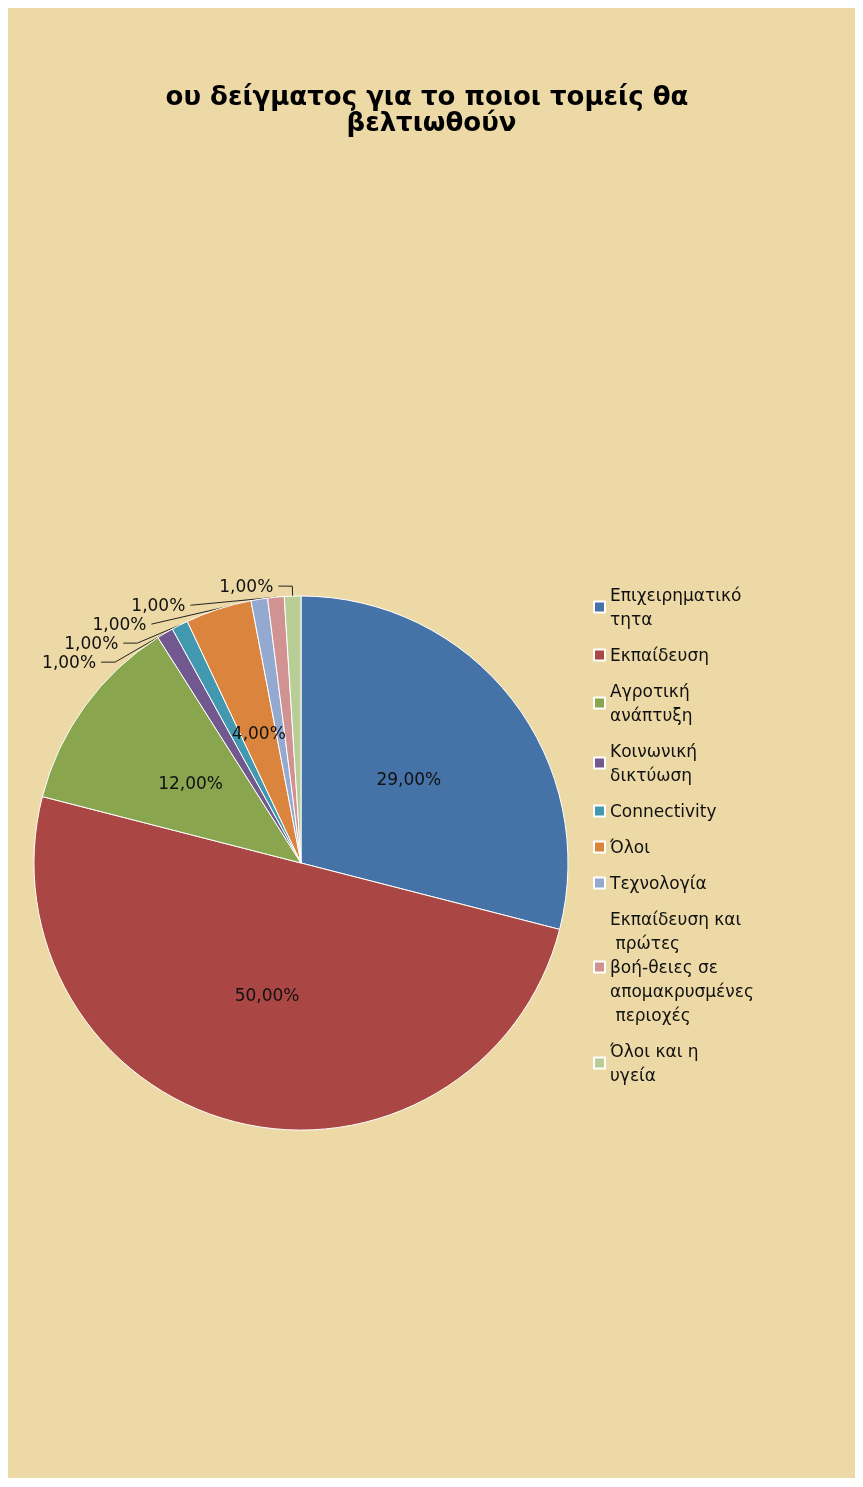  What do you see at coordinates (659, 655) in the screenshot?
I see `legend-label: Εκπαίδευση` at bounding box center [659, 655].